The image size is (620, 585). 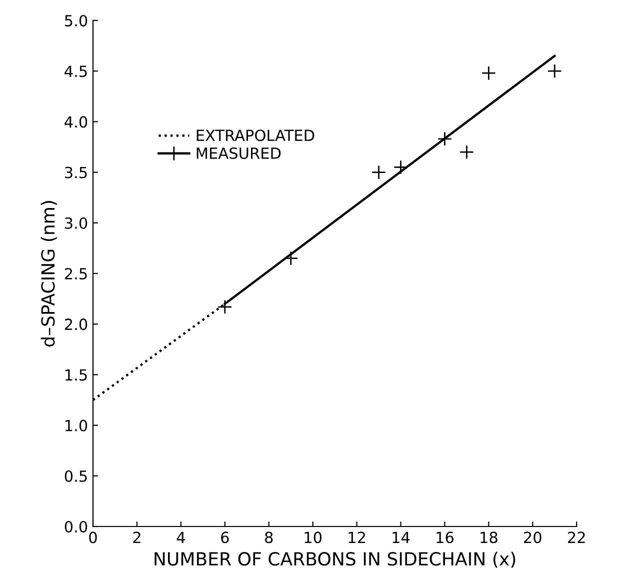 I want to click on x-tick-label: 12, so click(x=356, y=537).